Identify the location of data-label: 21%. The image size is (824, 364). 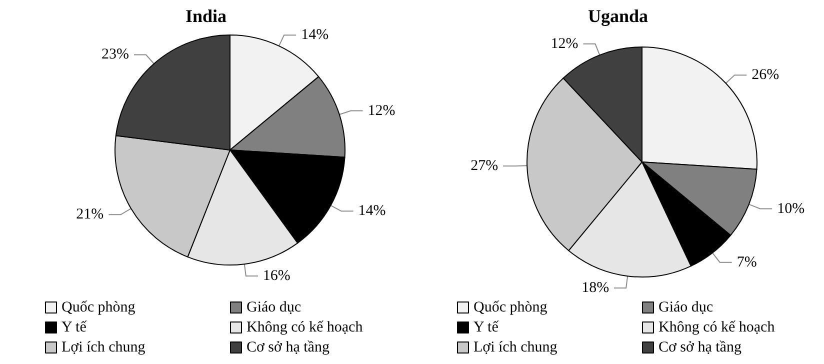
(90, 214).